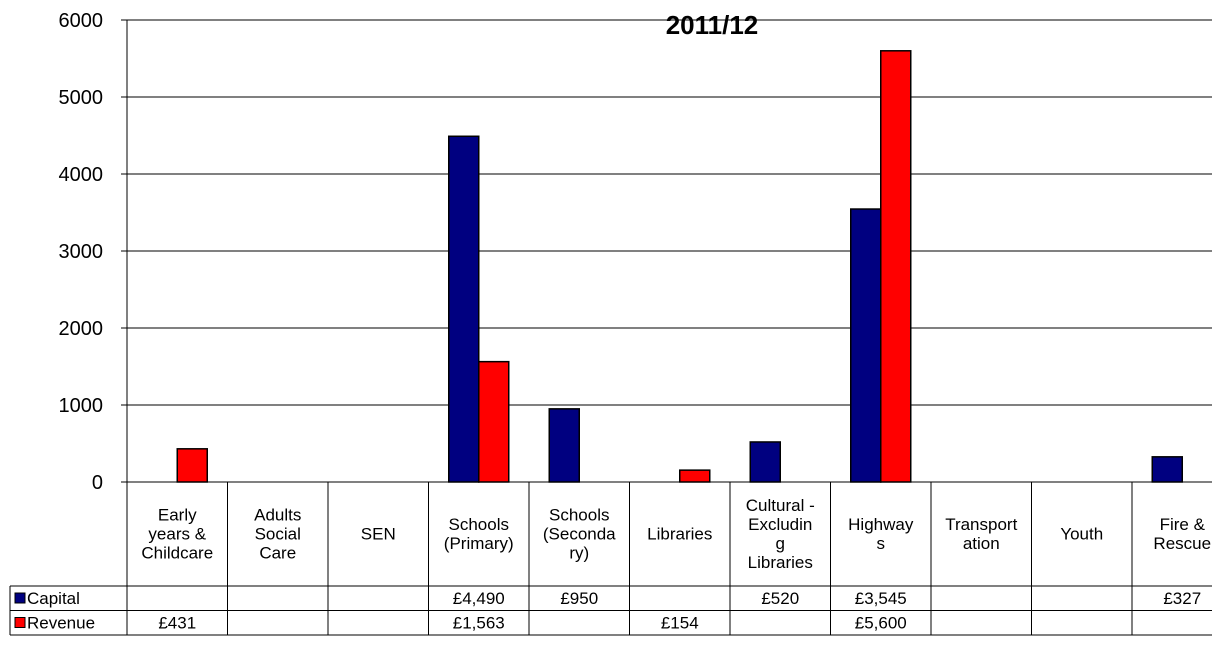 This screenshot has width=1212, height=650. What do you see at coordinates (20, 598) in the screenshot?
I see `legend-key-capital` at bounding box center [20, 598].